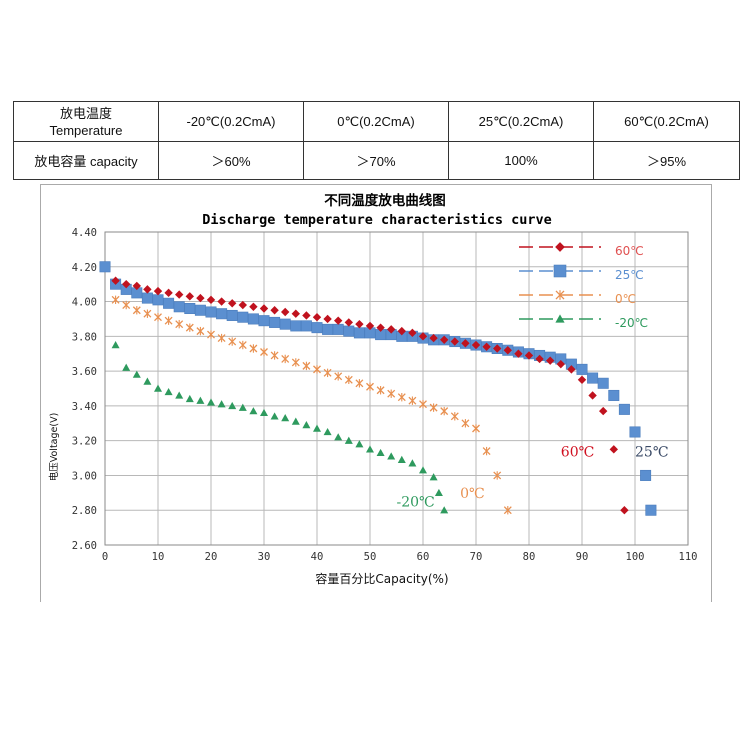 The height and width of the screenshot is (750, 750). I want to click on legend-marker-60c, so click(560, 247).